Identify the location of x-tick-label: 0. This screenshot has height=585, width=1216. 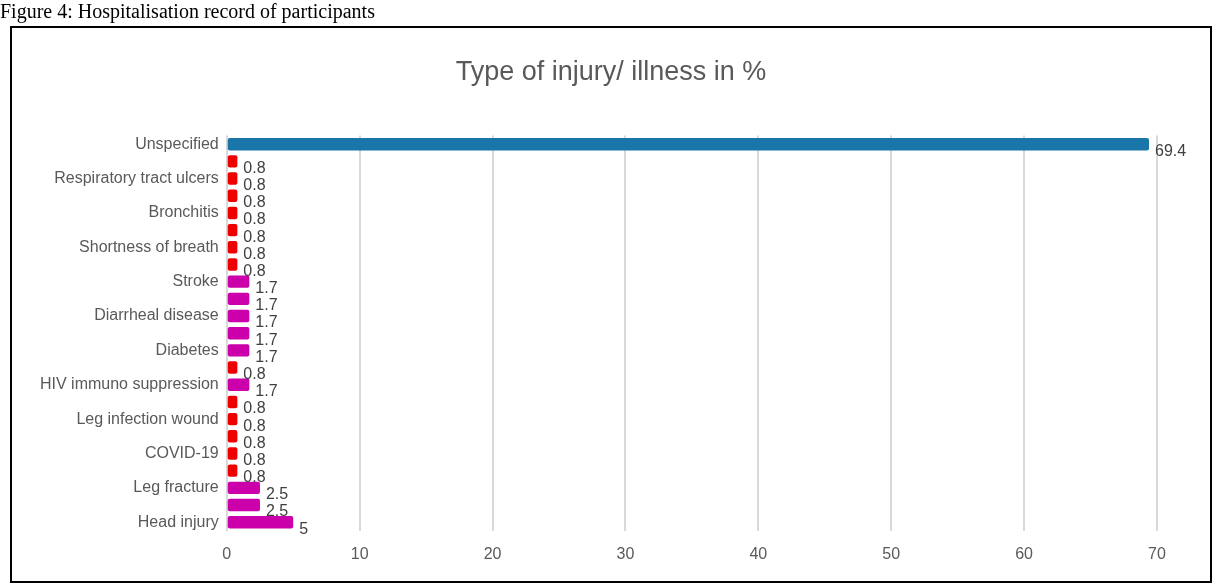
(227, 553).